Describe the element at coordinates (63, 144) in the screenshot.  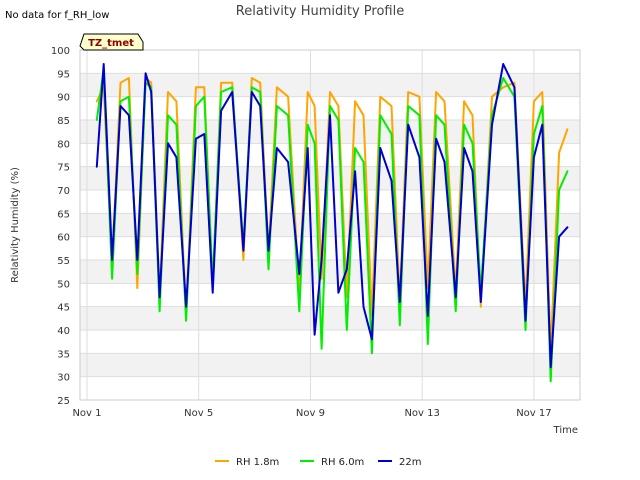
I see `y-tick-label: 80` at that location.